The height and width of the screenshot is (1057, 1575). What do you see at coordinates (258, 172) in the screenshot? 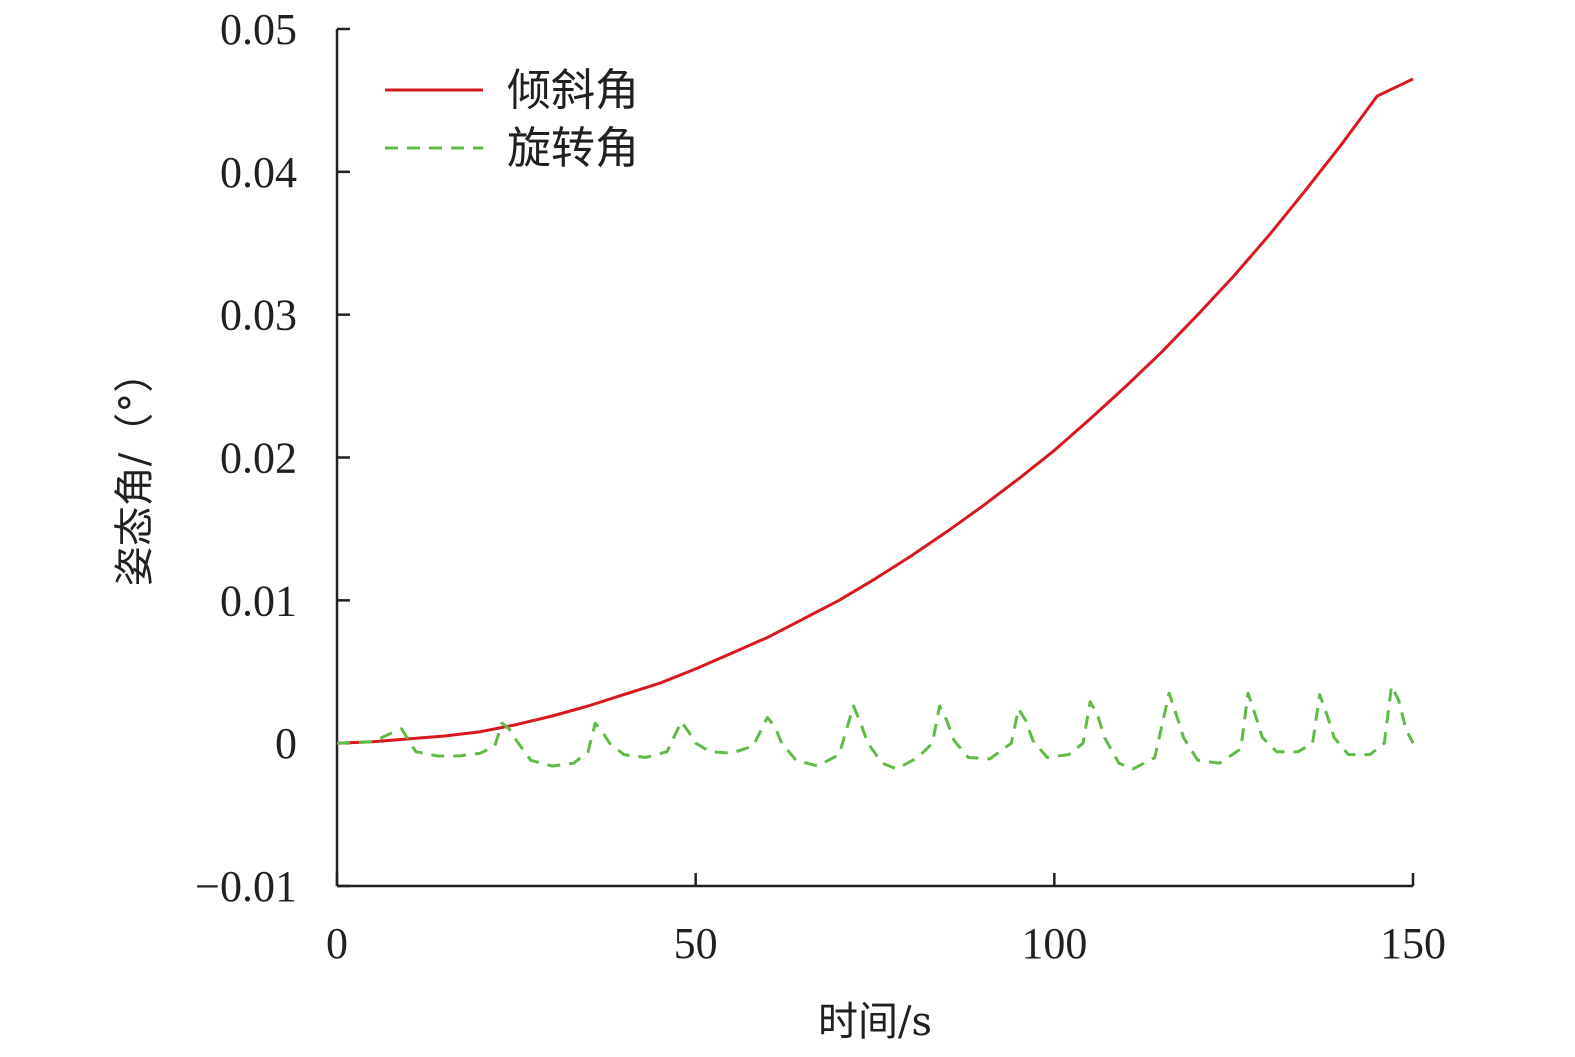
I see `y-tick-label: 0.04` at bounding box center [258, 172].